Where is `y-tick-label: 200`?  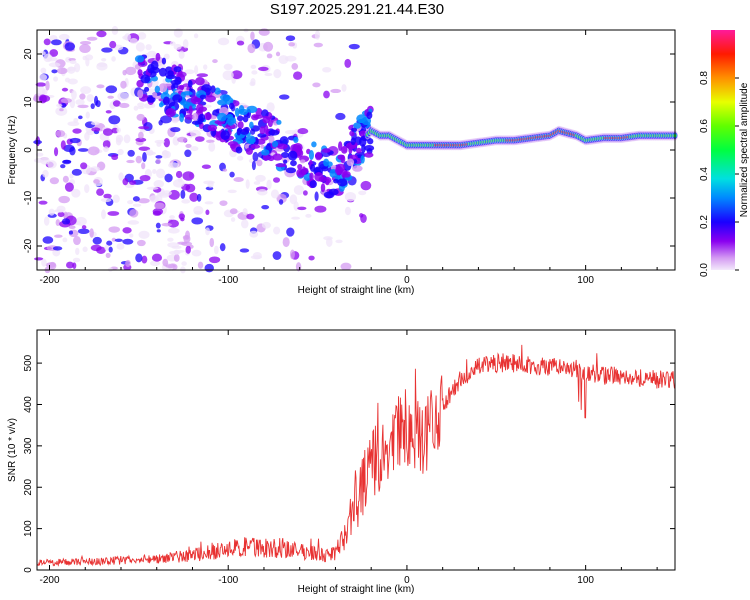 y-tick-label: 200 is located at coordinates (28, 486).